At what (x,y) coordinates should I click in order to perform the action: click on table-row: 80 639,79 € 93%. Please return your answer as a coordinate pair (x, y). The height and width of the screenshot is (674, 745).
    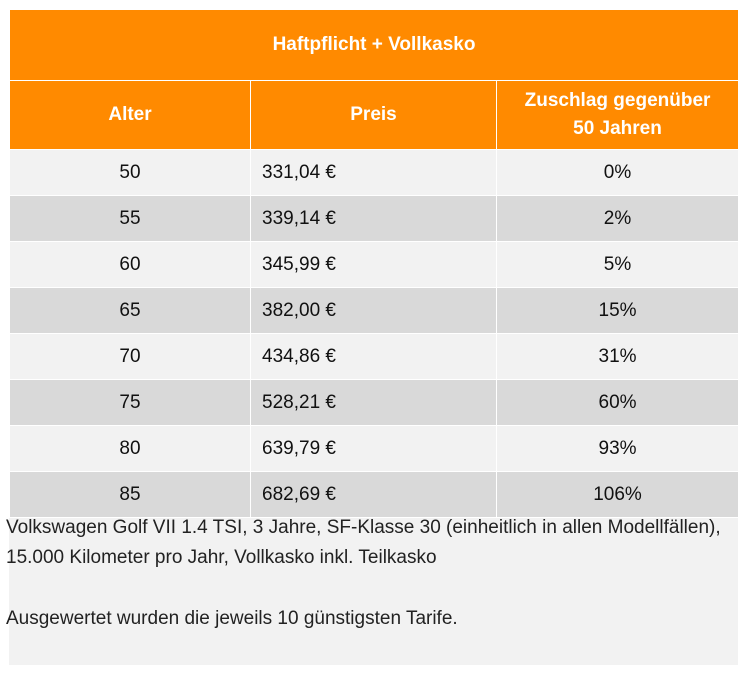
    Looking at the image, I should click on (374, 448).